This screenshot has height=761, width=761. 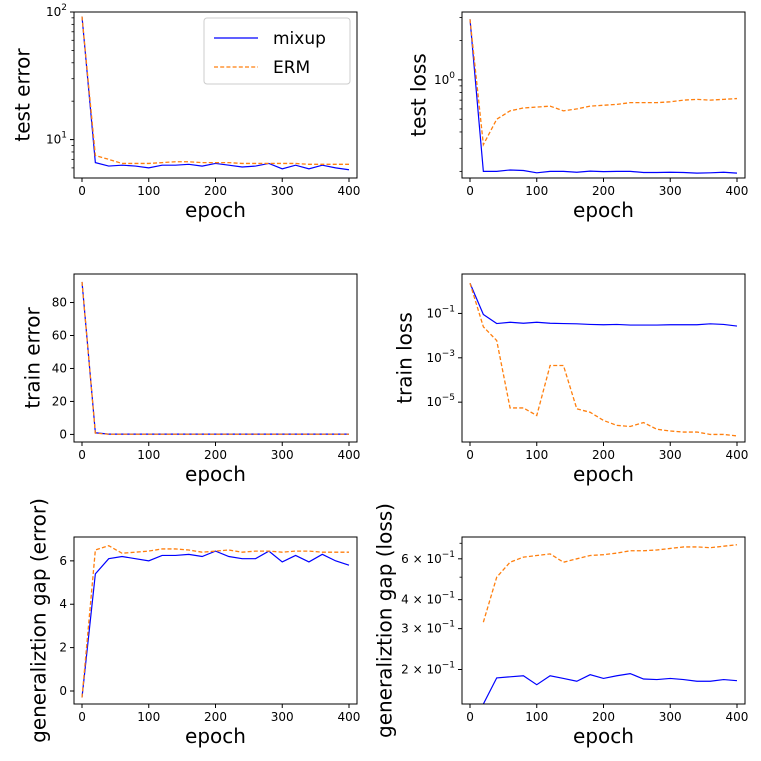 I want to click on panel-train-loss: 0 100 200 300 400 10⁻¹ 10⁻³ 10⁻⁵ epoch train loss, so click(x=571, y=379).